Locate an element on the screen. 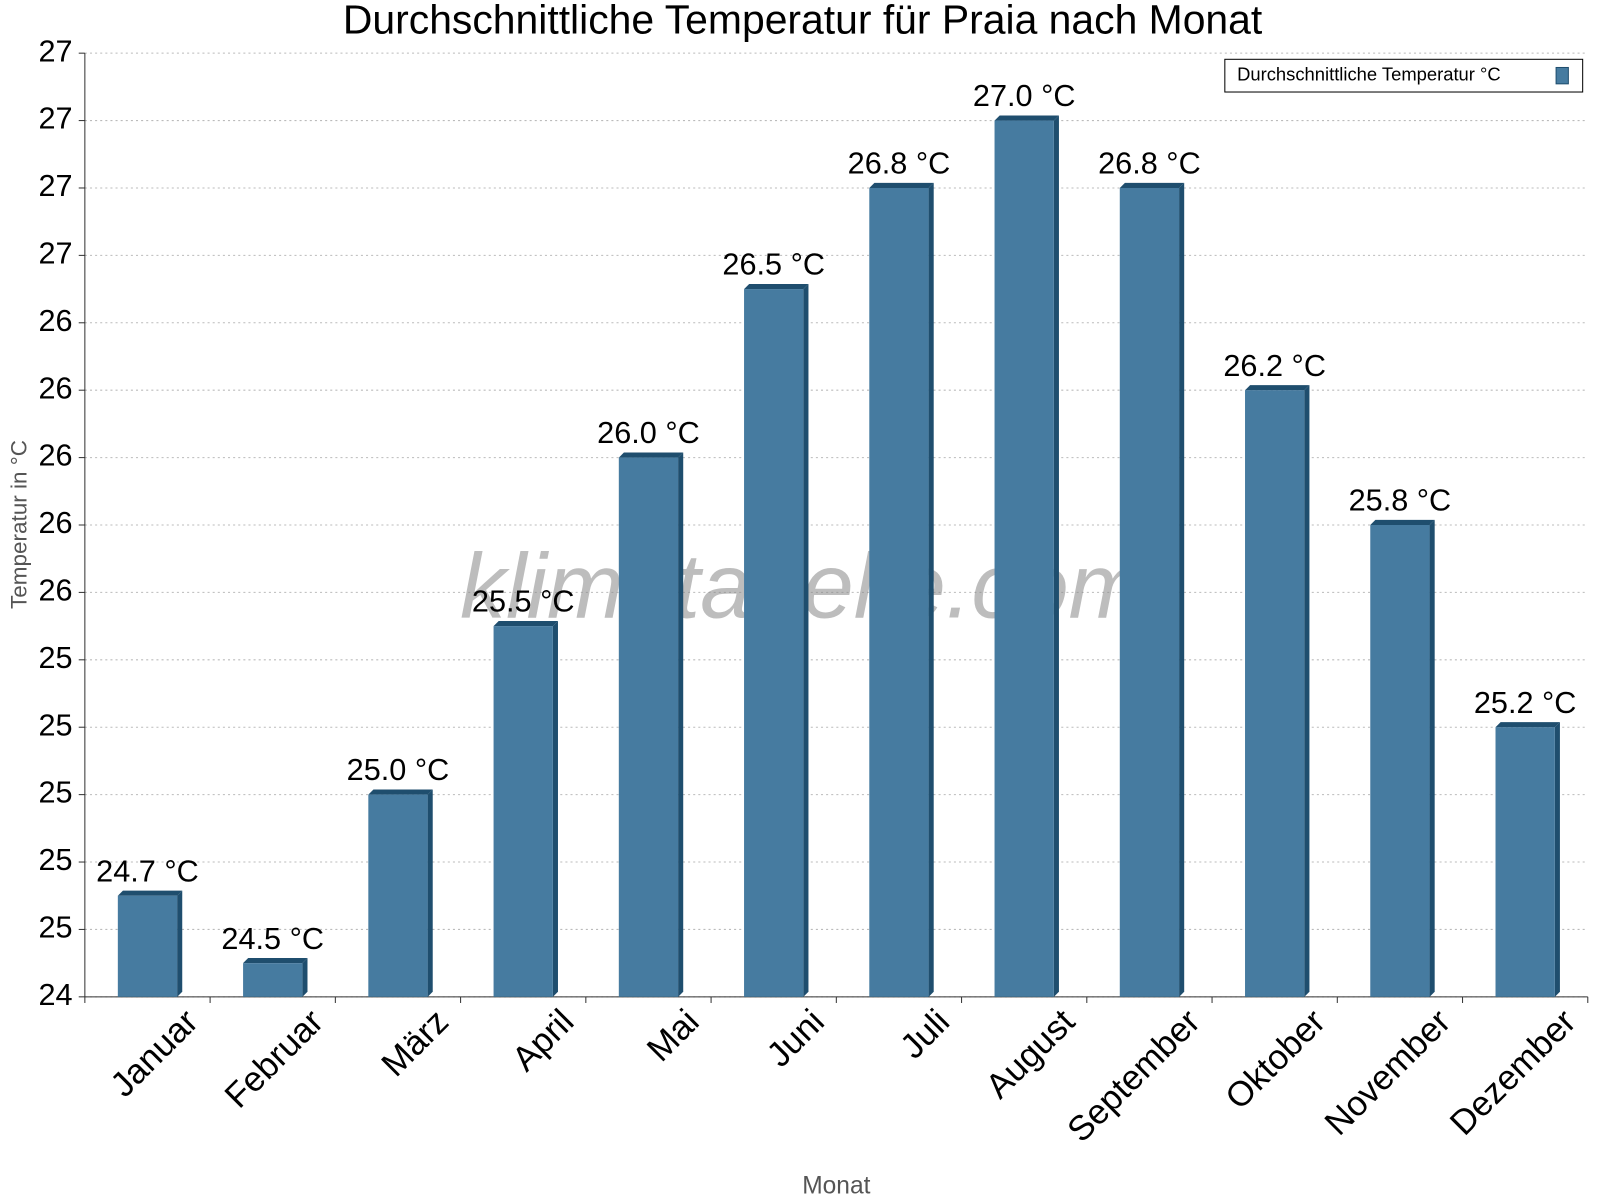 The width and height of the screenshot is (1600, 1200). legend: Durchschnittliche Temperatur °C is located at coordinates (1404, 75).